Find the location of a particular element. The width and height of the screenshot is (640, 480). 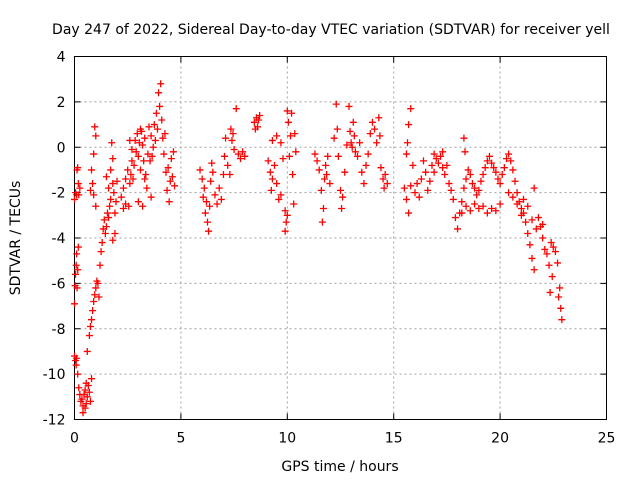

y-tick-label: -6 is located at coordinates (59, 284).